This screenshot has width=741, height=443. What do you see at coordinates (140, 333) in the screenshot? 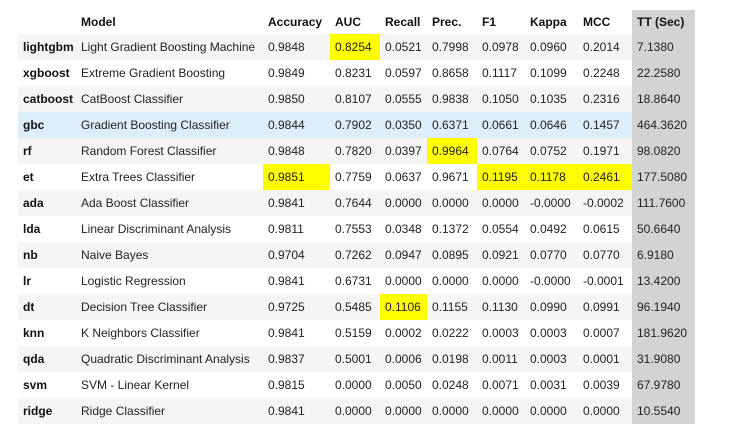
I see `model-name-cell: K Neighbors Classifier` at bounding box center [140, 333].